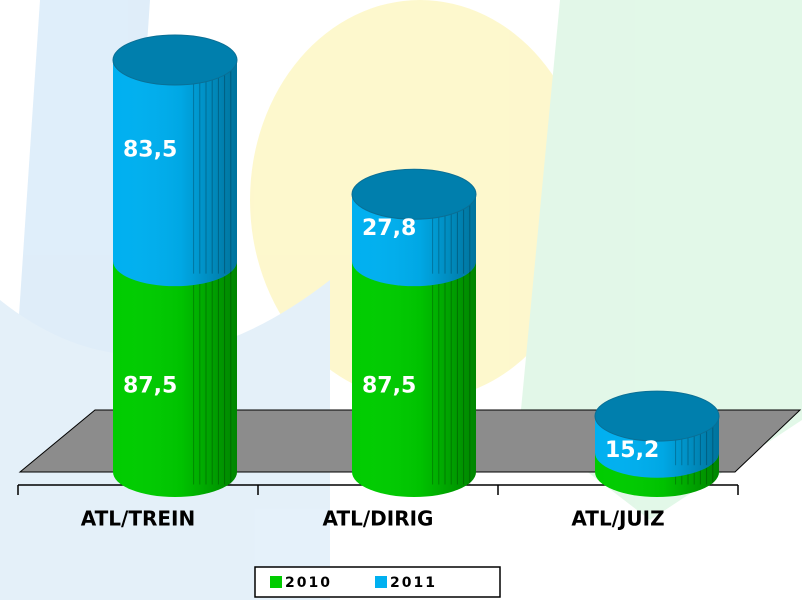 The width and height of the screenshot is (802, 600). What do you see at coordinates (378, 519) in the screenshot?
I see `x-tick-label: ATL/DIRIG` at bounding box center [378, 519].